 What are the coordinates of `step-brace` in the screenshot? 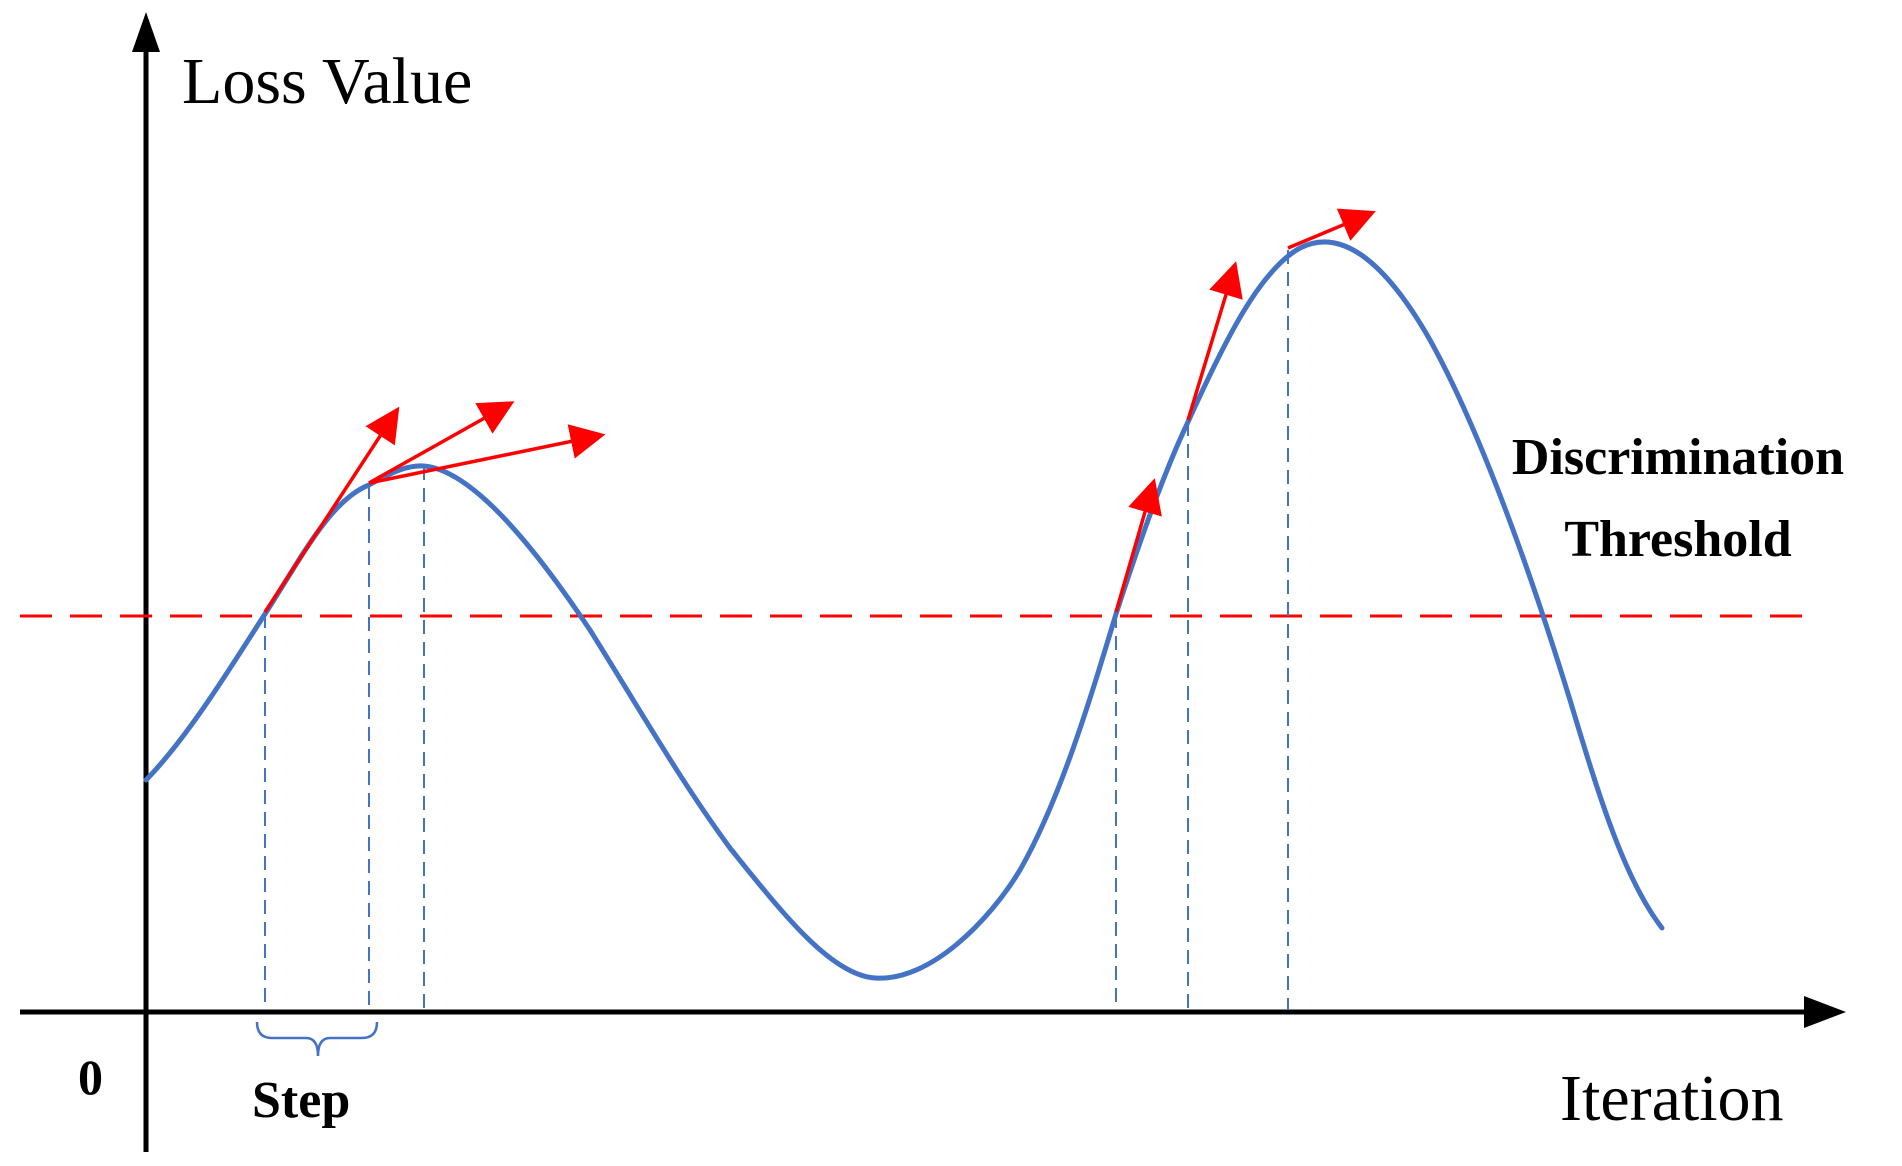 It's located at (317, 1039).